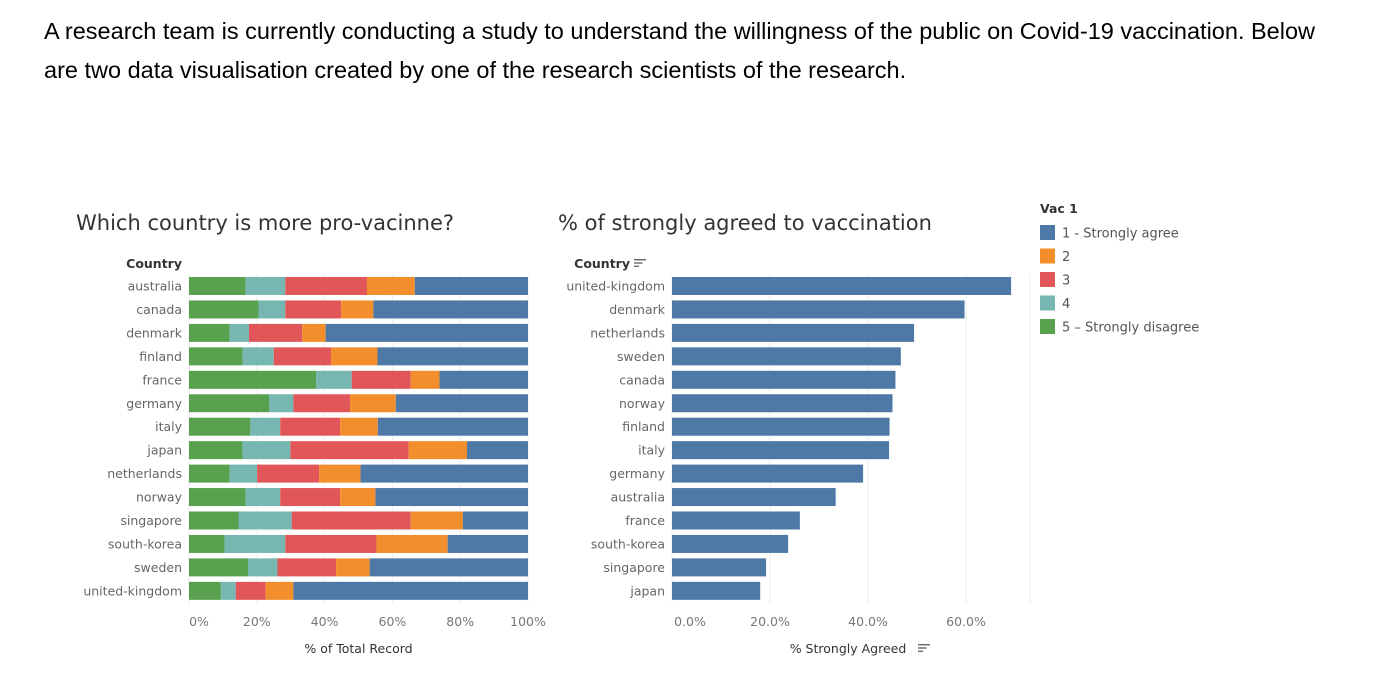 This screenshot has width=1386, height=692. What do you see at coordinates (643, 426) in the screenshot?
I see `country-label: finland` at bounding box center [643, 426].